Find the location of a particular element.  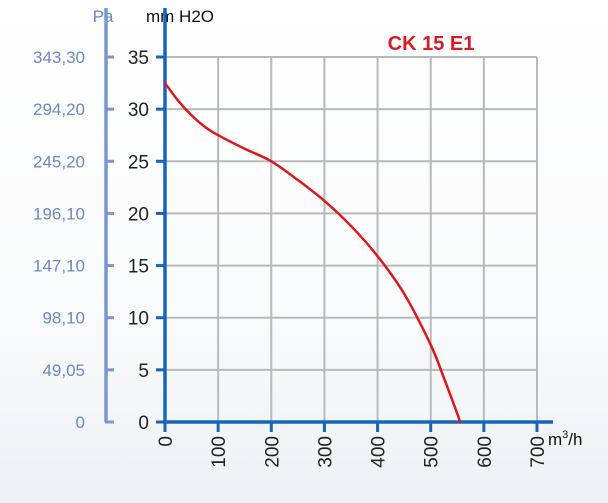

chart-title: CK 15 E1 is located at coordinates (431, 44).